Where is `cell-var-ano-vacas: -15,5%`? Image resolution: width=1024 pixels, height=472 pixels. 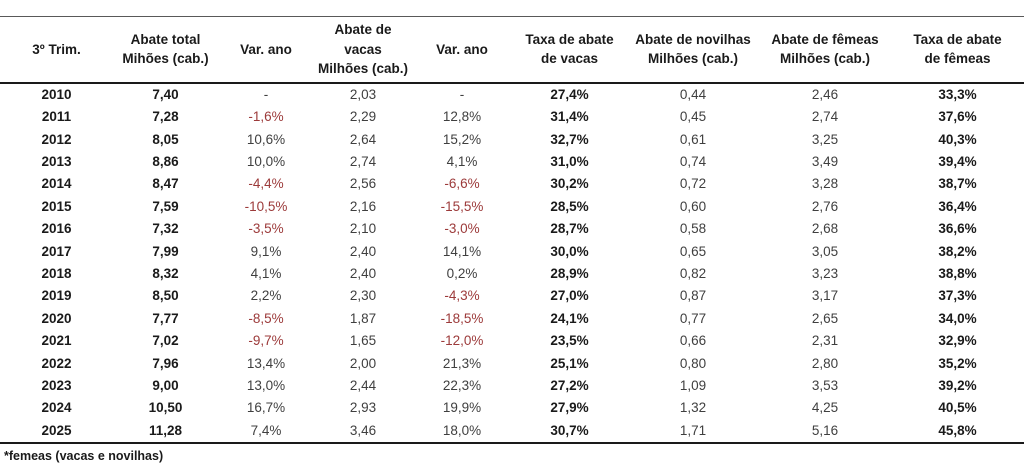
cell-var-ano-vacas: -15,5% is located at coordinates (462, 206).